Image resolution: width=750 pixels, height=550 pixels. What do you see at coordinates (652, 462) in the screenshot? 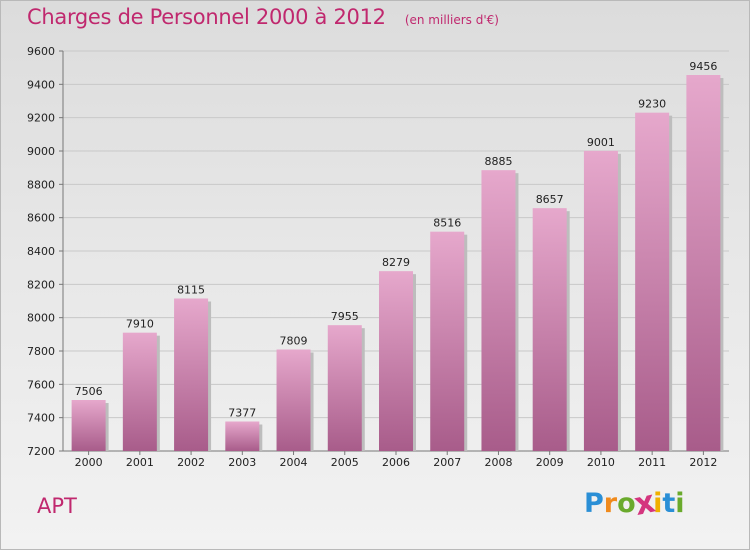
I see `x-tick-label: 2011` at bounding box center [652, 462].